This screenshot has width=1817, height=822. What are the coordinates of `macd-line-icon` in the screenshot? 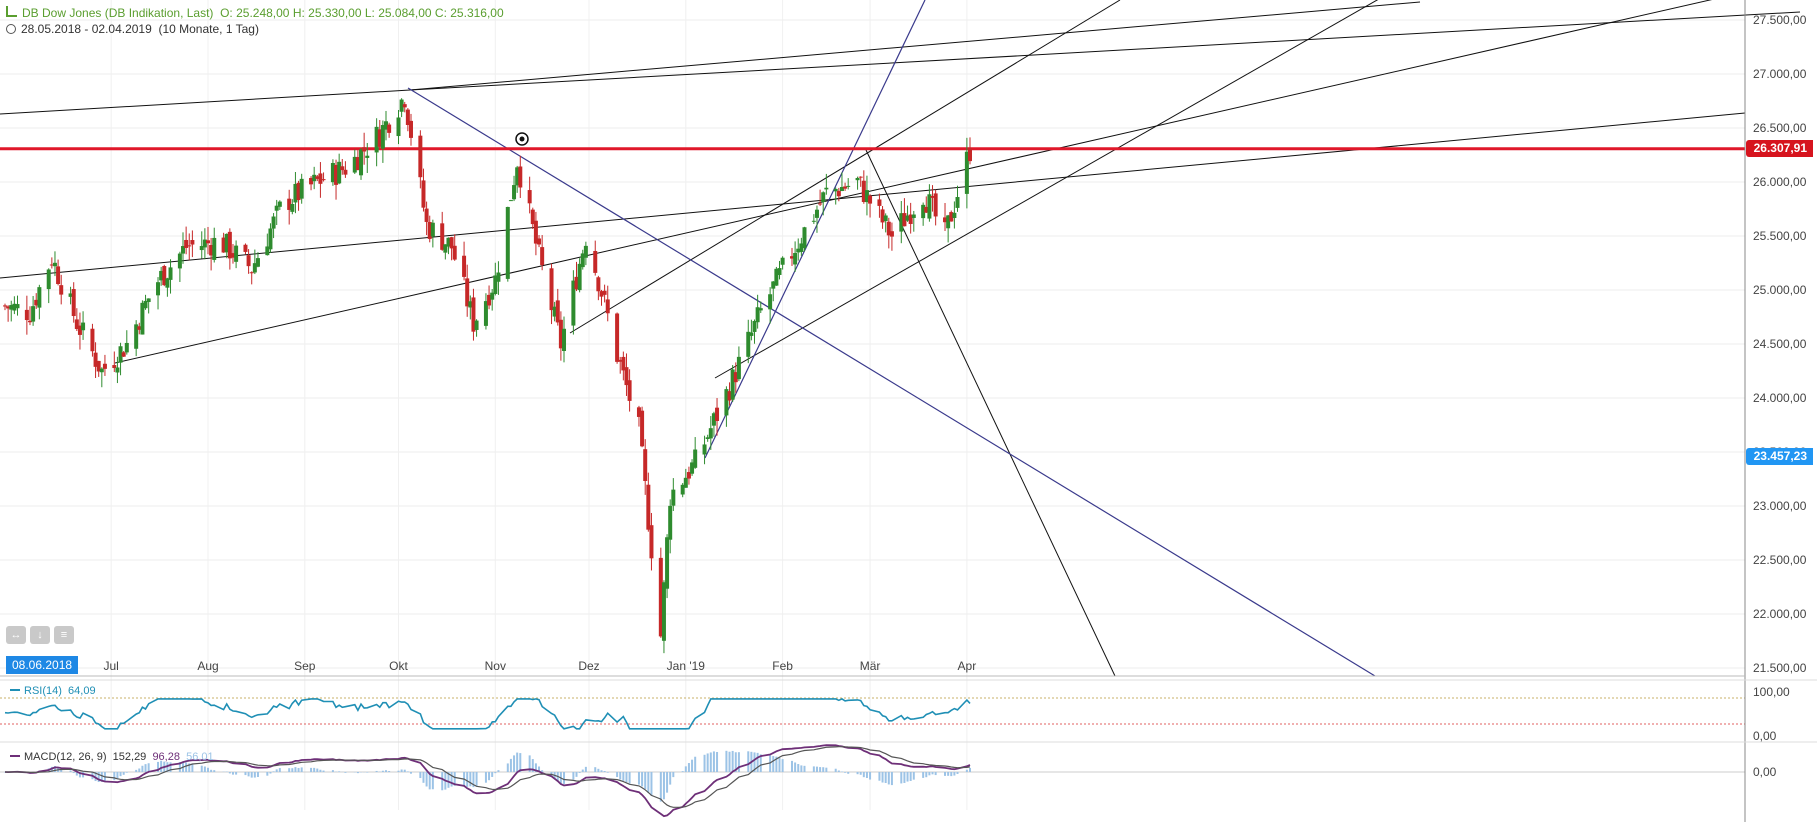 It's located at (15, 756).